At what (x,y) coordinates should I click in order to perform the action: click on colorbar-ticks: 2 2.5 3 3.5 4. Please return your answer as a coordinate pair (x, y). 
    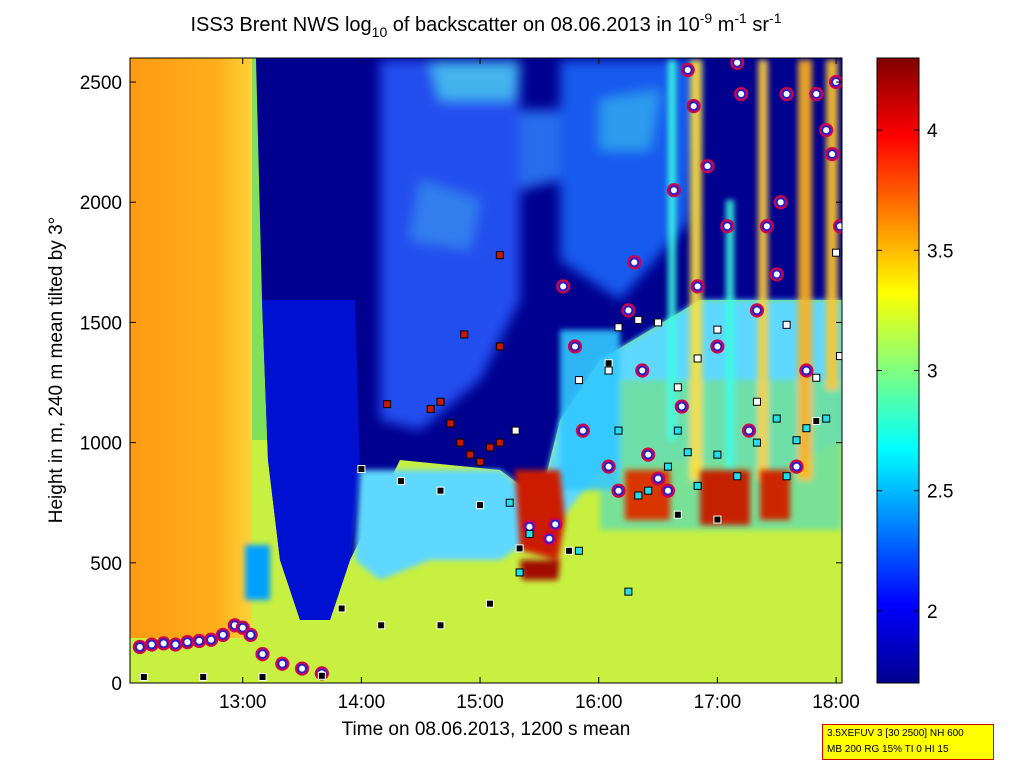
    Looking at the image, I should click on (915, 372).